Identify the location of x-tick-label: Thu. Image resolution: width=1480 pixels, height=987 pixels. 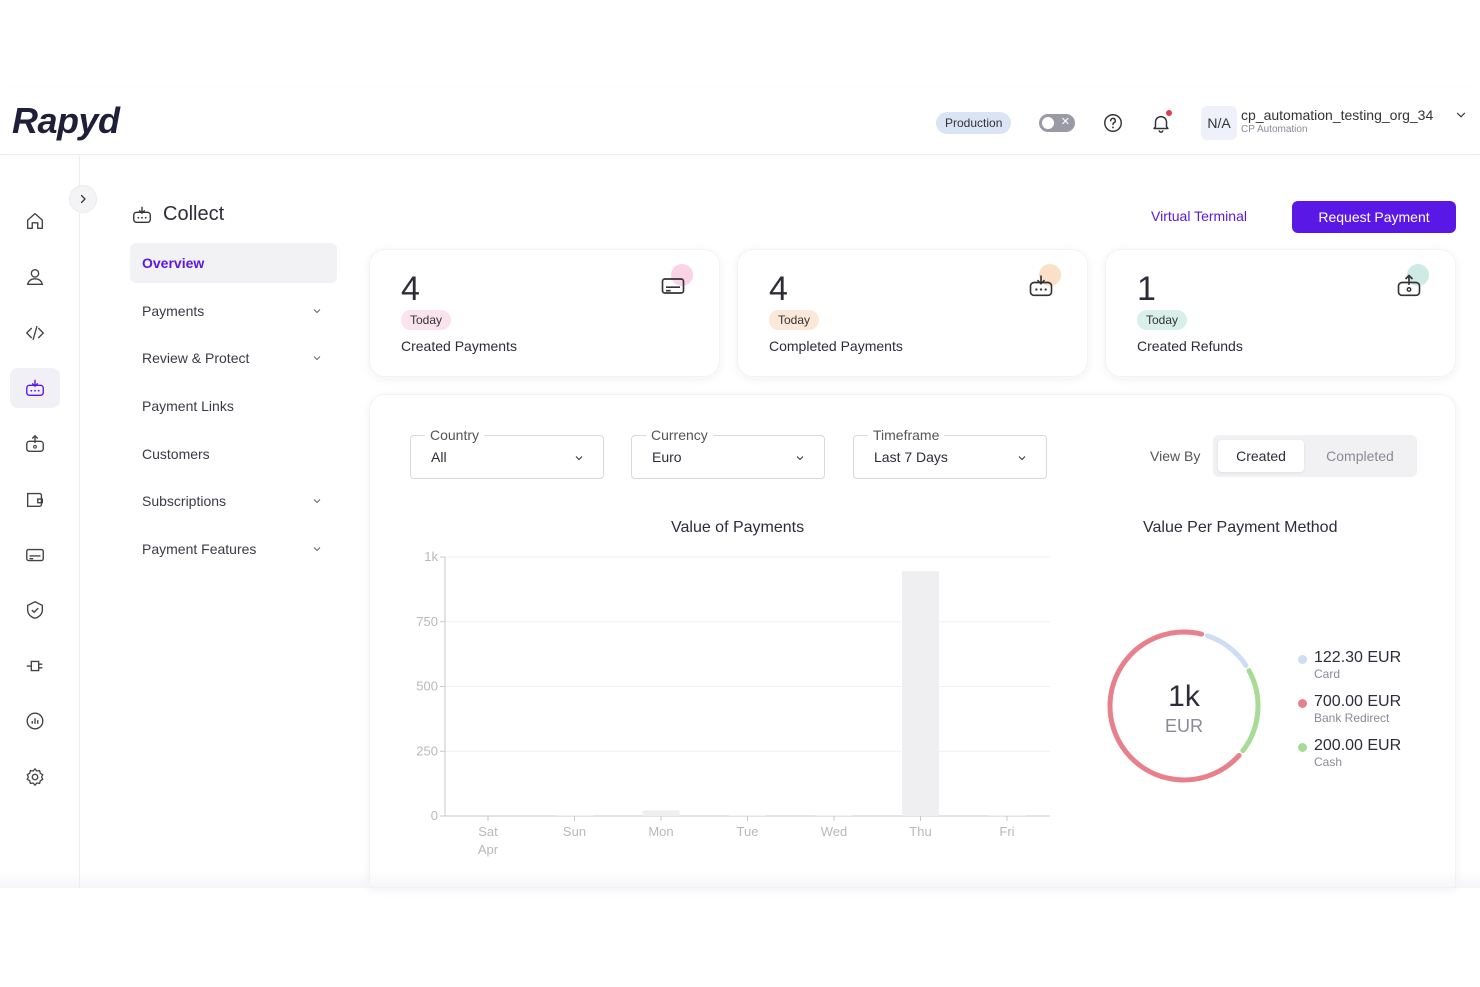
(920, 831).